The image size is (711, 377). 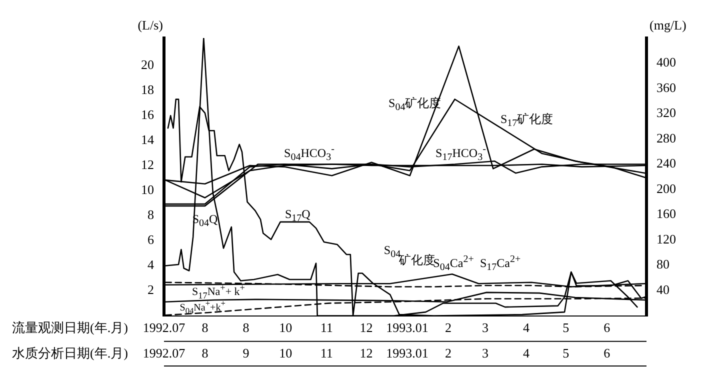 What do you see at coordinates (164, 328) in the screenshot?
I see `x-tick-label: 1992.07` at bounding box center [164, 328].